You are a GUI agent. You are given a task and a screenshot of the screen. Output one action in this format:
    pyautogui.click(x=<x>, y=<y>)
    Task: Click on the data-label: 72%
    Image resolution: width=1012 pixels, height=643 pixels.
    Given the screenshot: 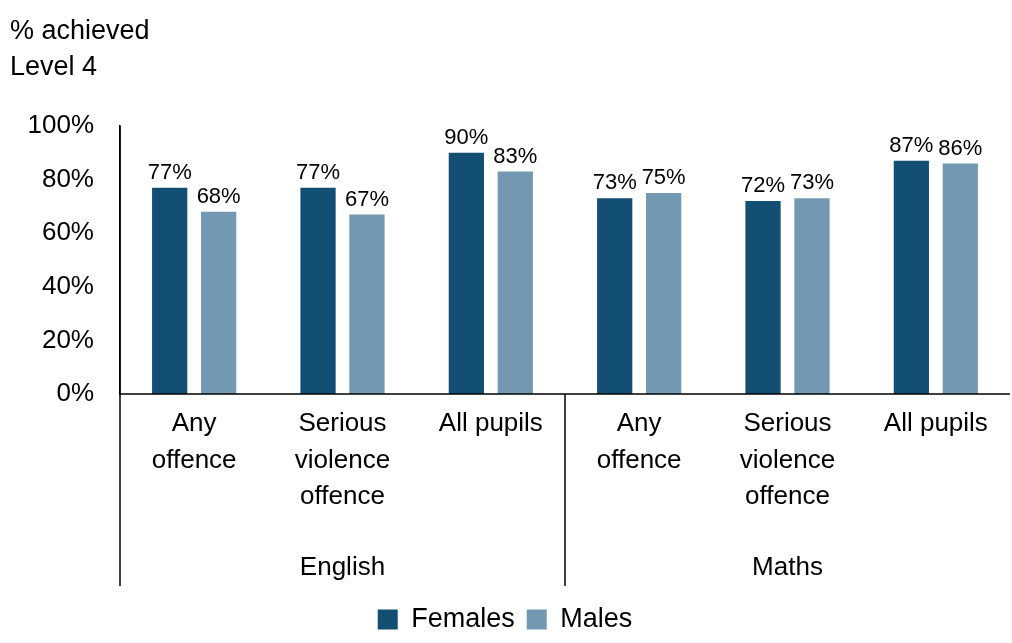 What is the action you would take?
    pyautogui.click(x=763, y=185)
    